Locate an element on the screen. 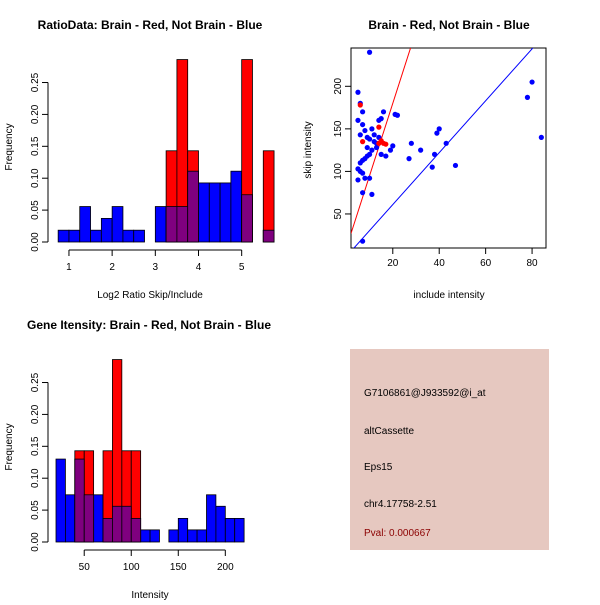 The height and width of the screenshot is (605, 600). x-tick-label: 60 is located at coordinates (486, 263).